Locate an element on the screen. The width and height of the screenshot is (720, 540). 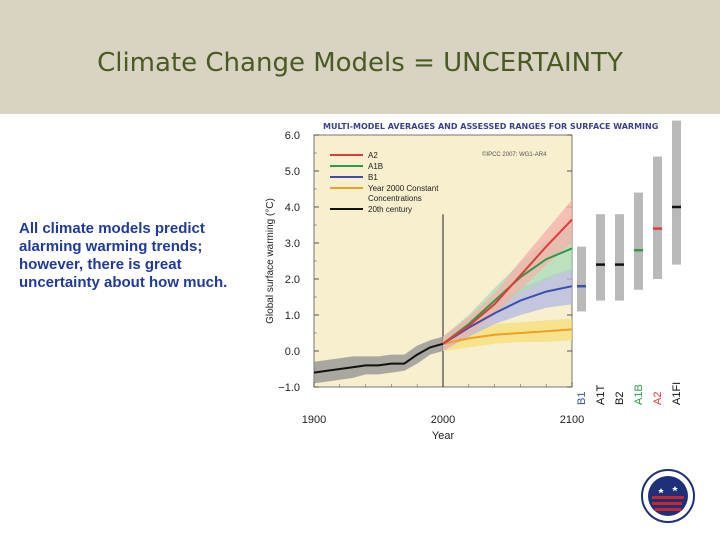
range-label-a1fi: A1FI is located at coordinates (677, 393).